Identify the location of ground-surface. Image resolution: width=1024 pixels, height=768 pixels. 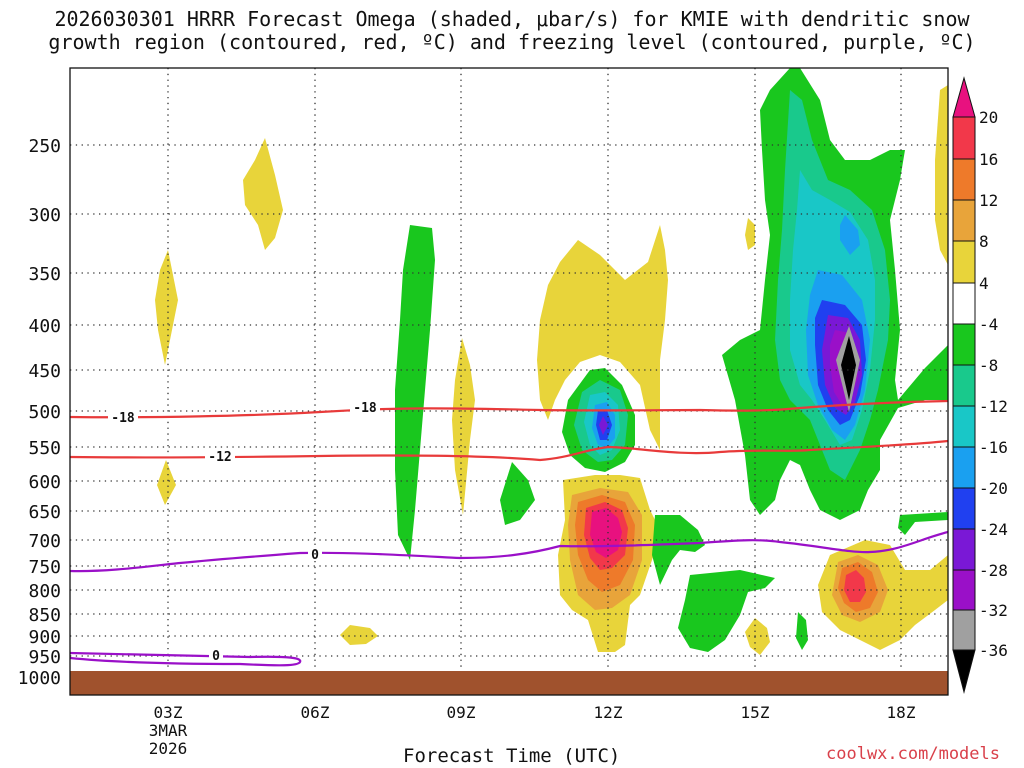
(509, 683).